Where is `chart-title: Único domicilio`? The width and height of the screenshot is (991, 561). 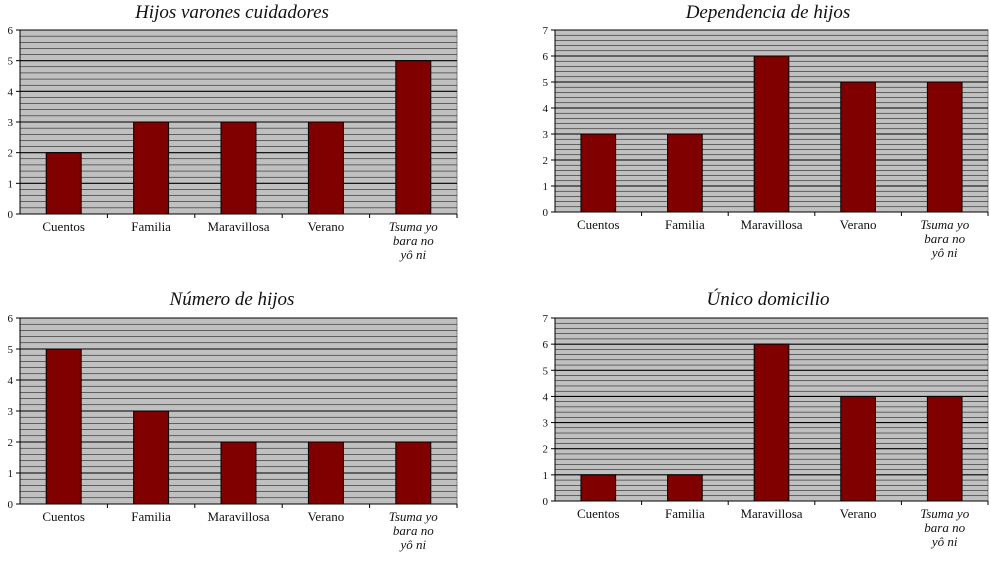
chart-title: Único domicilio is located at coordinates (768, 299).